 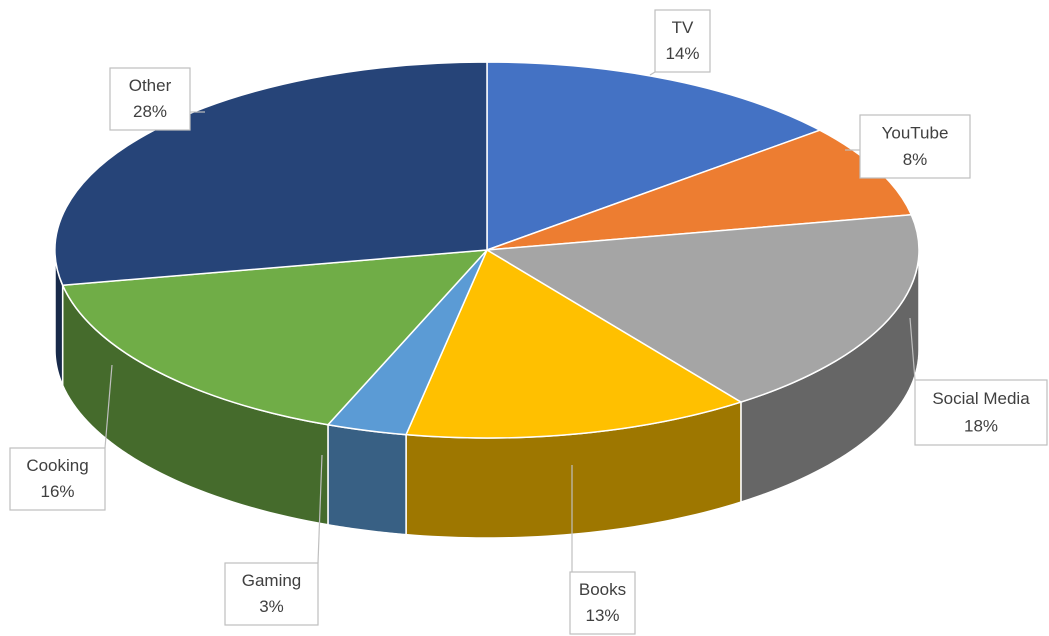 I want to click on category-label: Gaming, so click(x=272, y=580).